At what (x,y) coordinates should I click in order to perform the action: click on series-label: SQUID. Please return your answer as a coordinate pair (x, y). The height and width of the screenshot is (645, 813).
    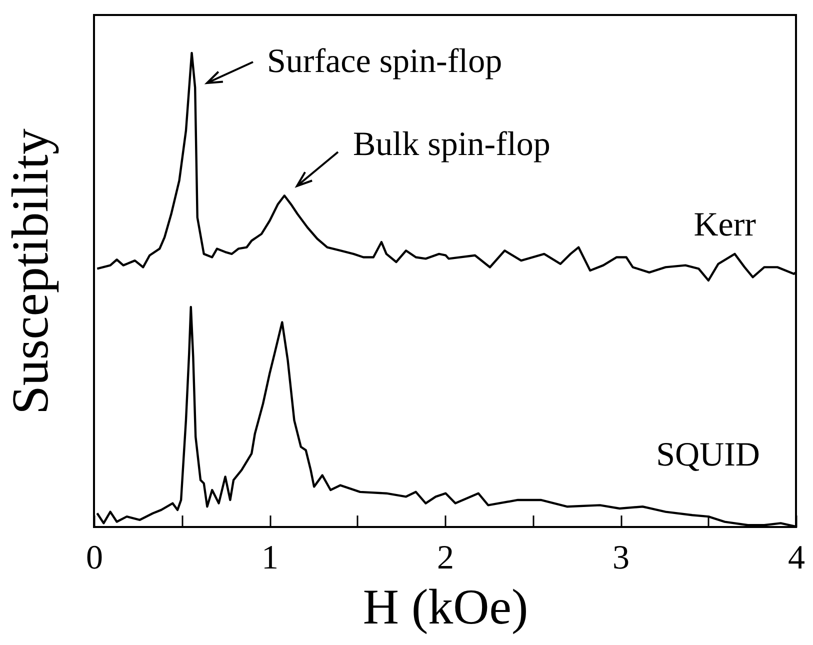
    Looking at the image, I should click on (708, 455).